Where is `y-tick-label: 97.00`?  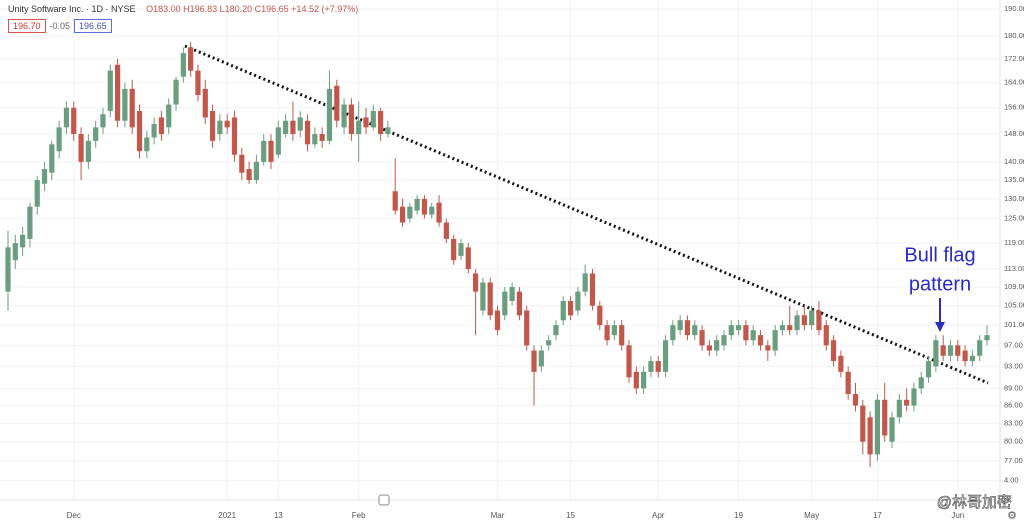 y-tick-label: 97.00 is located at coordinates (1013, 344).